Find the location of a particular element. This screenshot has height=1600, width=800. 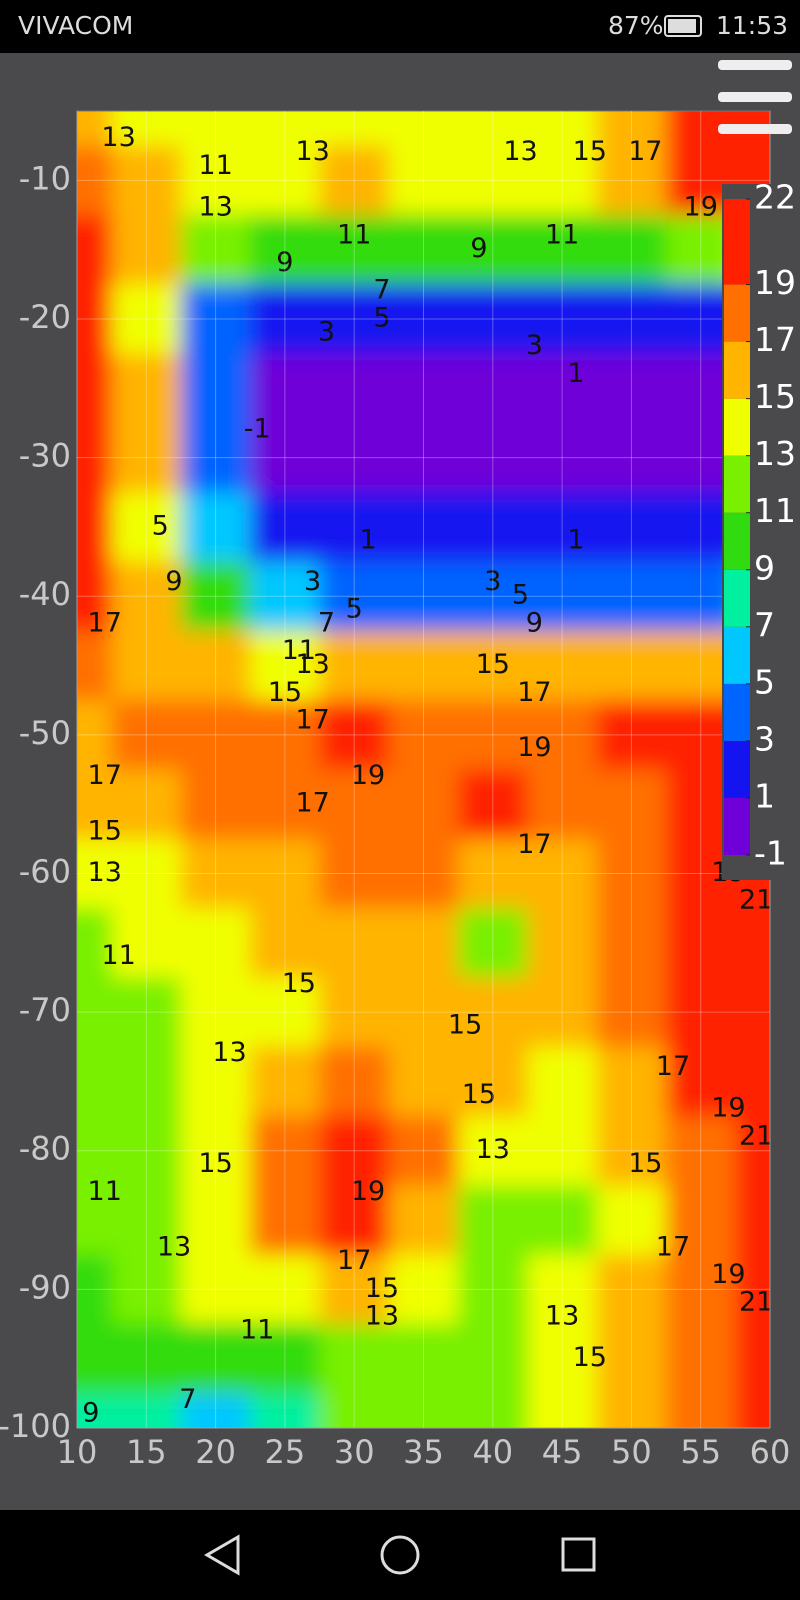

y-tick-label: -20 is located at coordinates (45, 317).